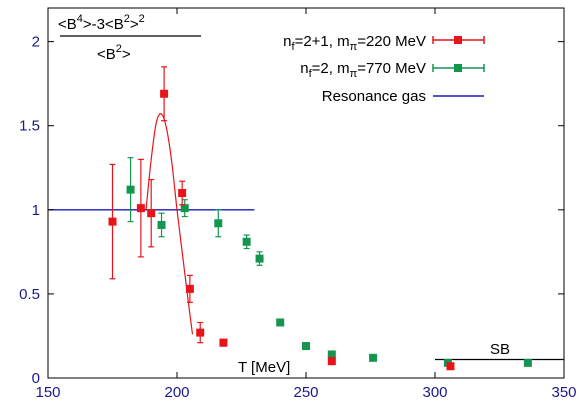  What do you see at coordinates (305, 392) in the screenshot?
I see `x-tick-label: 250` at bounding box center [305, 392].